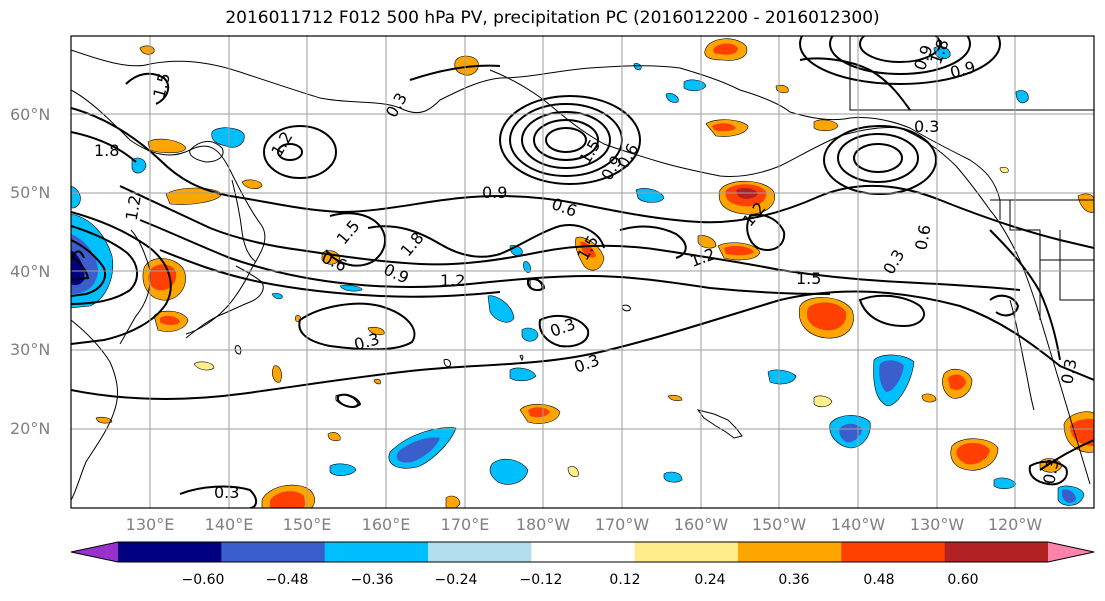 Image resolution: width=1105 pixels, height=601 pixels. What do you see at coordinates (386, 524) in the screenshot?
I see `lon-label-160e: 160°E` at bounding box center [386, 524].